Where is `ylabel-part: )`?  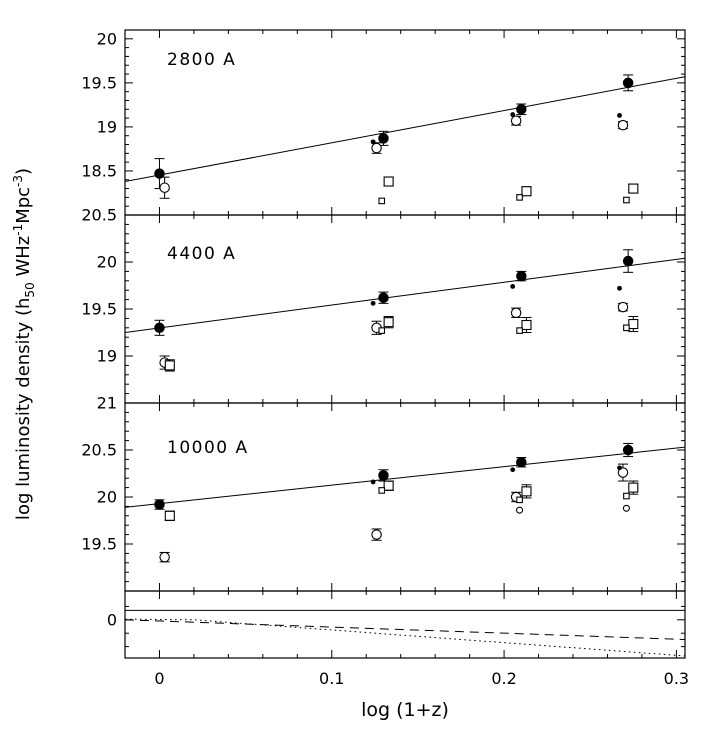 ylabel-part: ) is located at coordinates (24, 171).